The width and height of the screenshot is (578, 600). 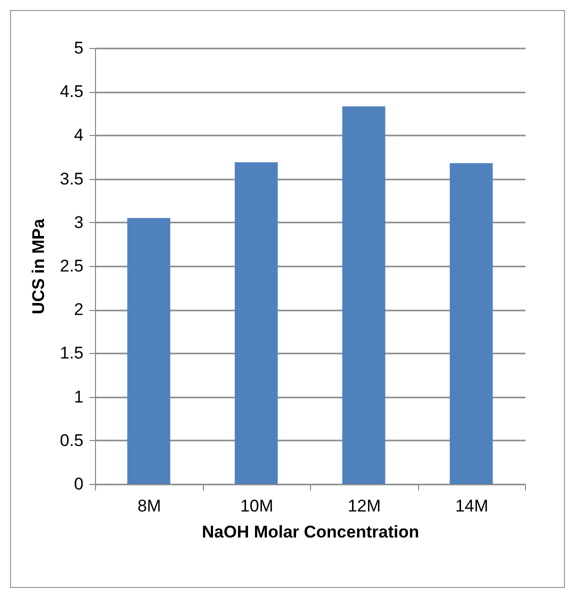 What do you see at coordinates (72, 440) in the screenshot?
I see `y-tick-label: 0.5` at bounding box center [72, 440].